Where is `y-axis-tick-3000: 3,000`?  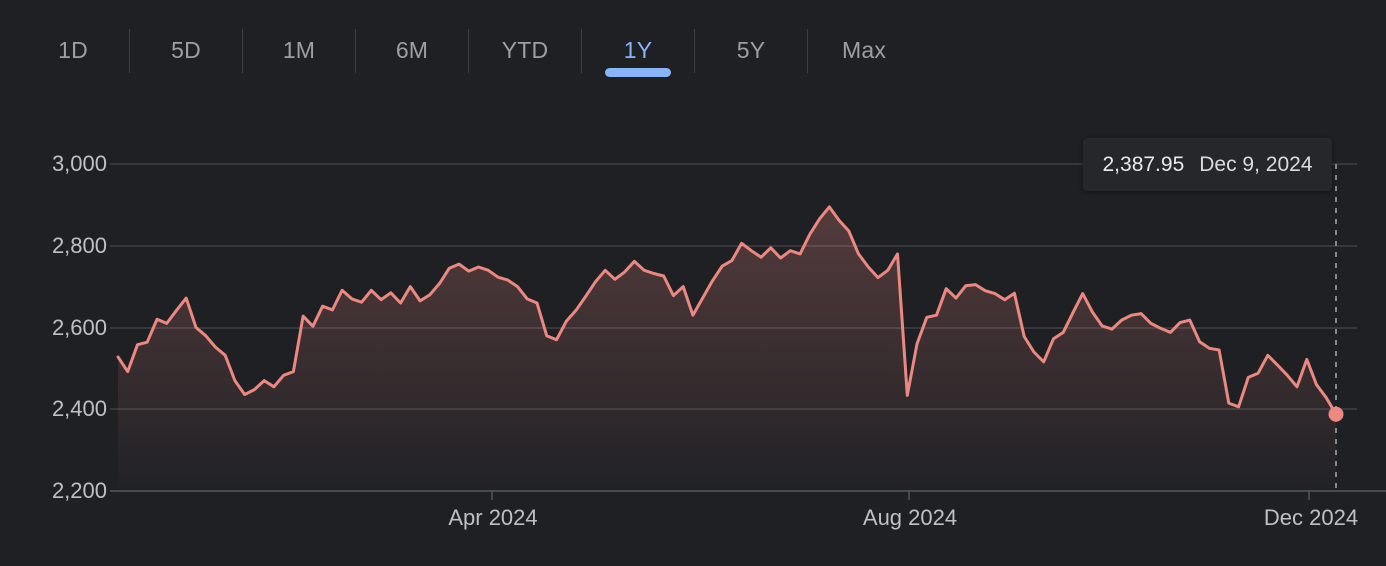 y-axis-tick-3000: 3,000 is located at coordinates (79, 163).